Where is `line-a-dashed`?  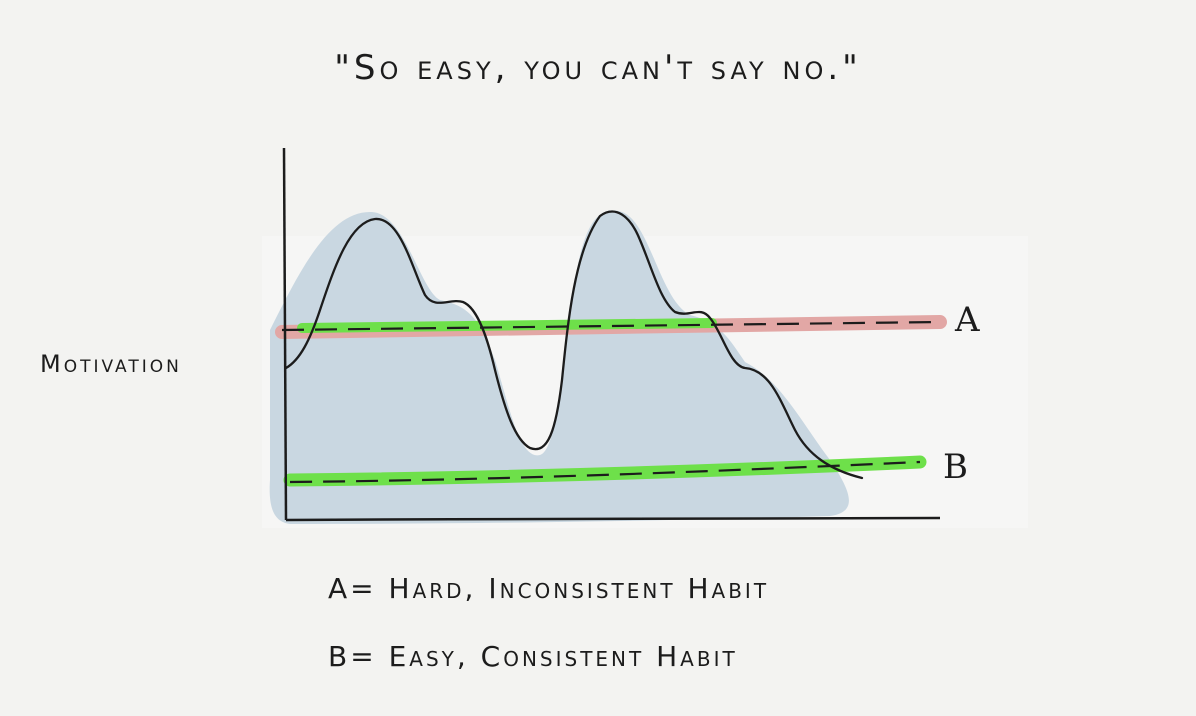
line-a-dashed is located at coordinates (611, 326).